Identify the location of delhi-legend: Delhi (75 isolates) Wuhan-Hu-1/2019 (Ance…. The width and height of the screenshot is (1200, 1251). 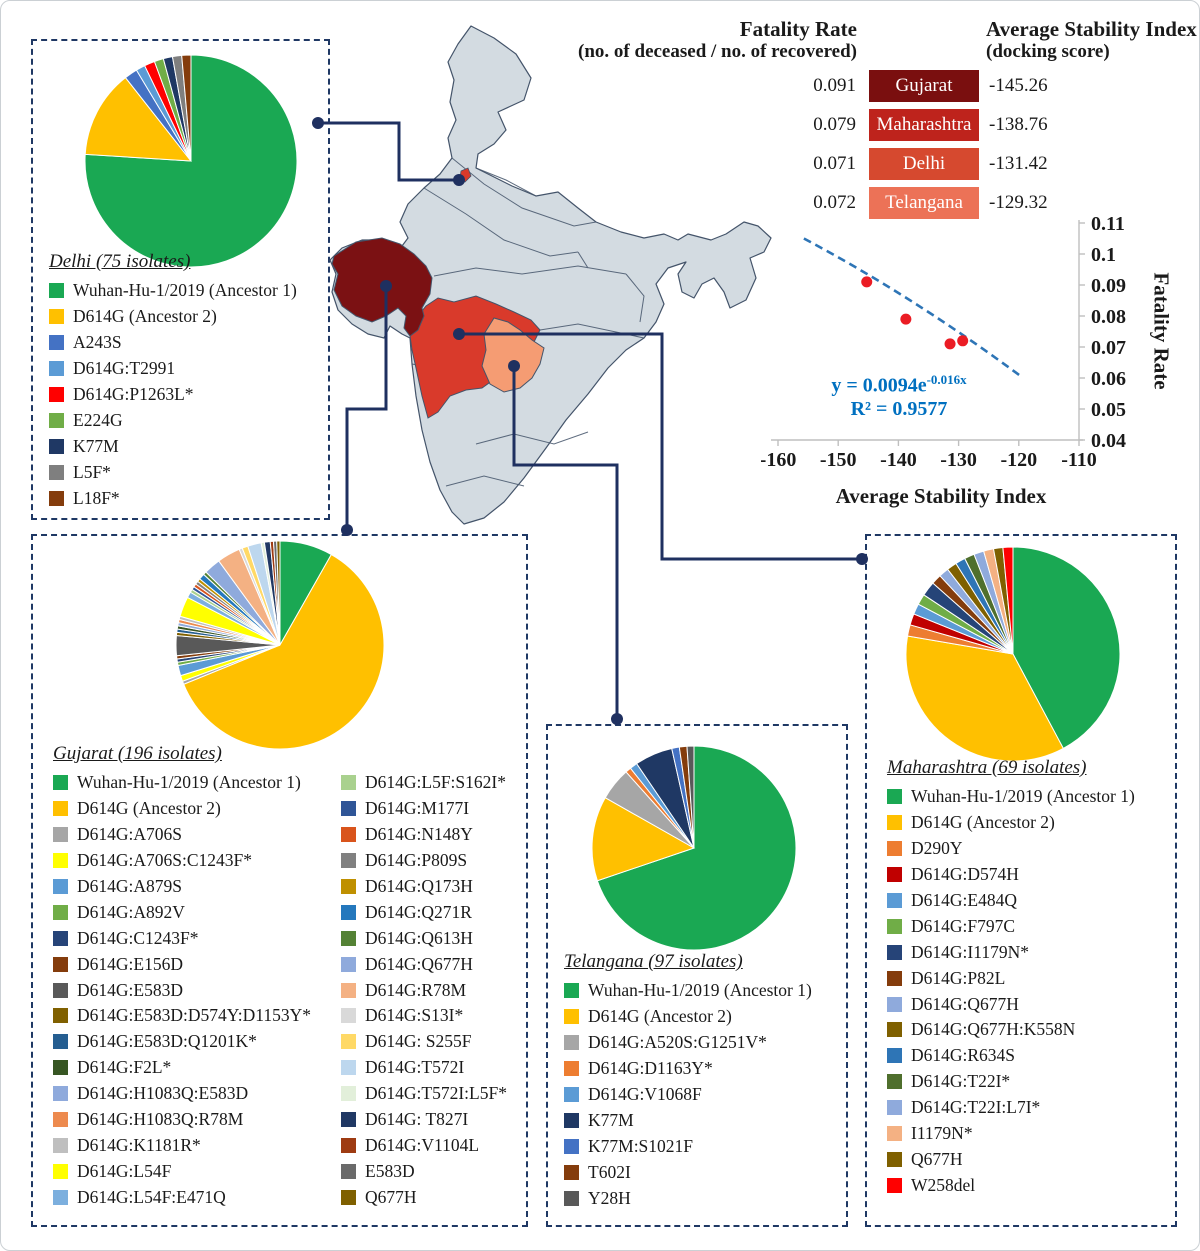
(173, 381).